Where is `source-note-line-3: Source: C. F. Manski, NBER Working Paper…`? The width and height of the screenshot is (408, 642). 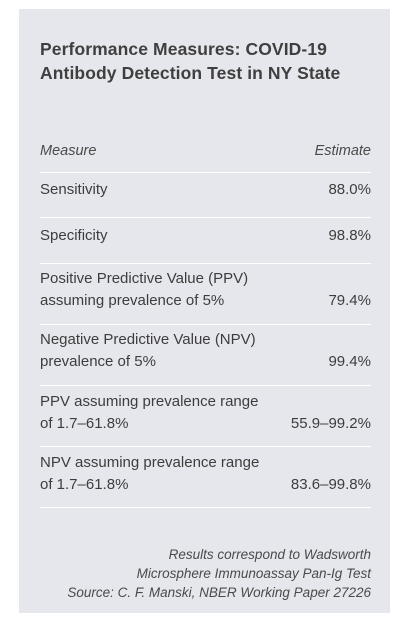
source-note-line-3: Source: C. F. Manski, NBER Working Paper… is located at coordinates (219, 592).